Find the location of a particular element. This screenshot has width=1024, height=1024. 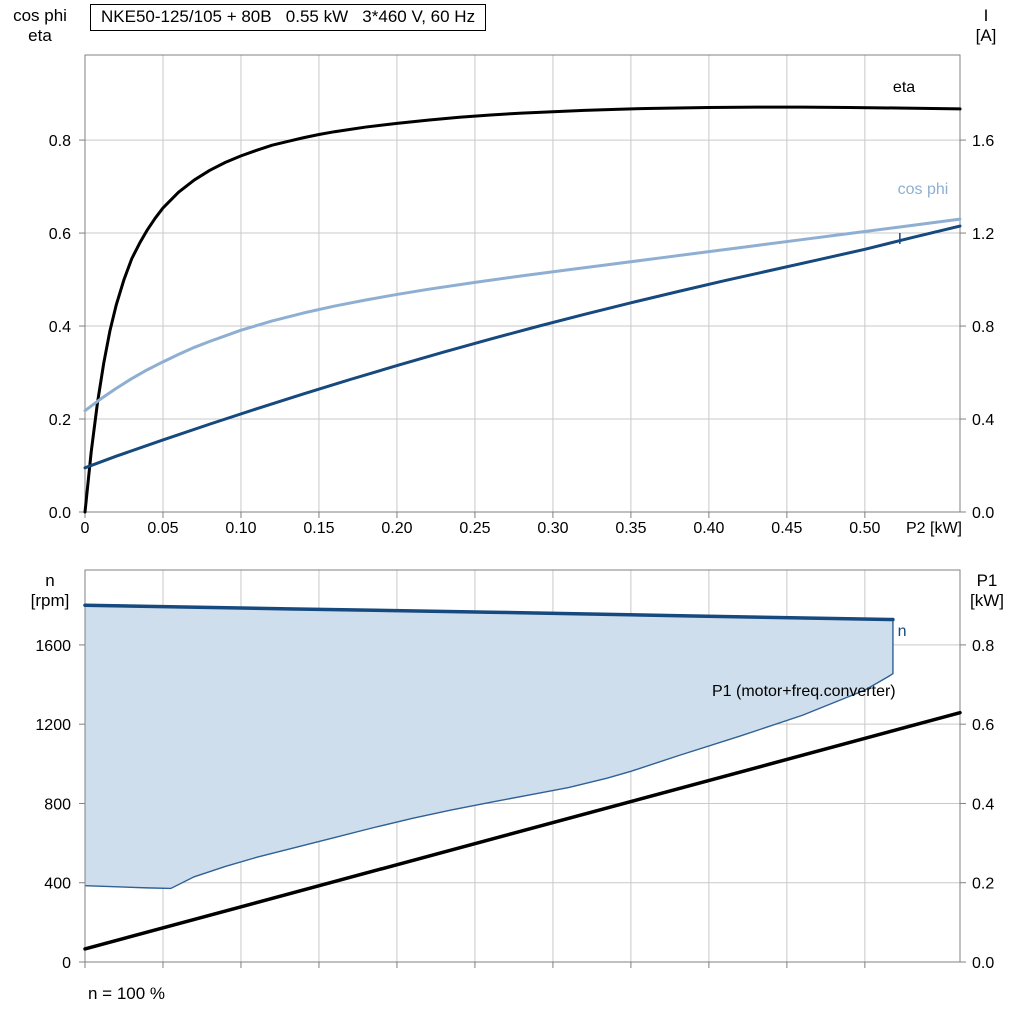

top-x-tick-label: 0.20 is located at coordinates (396, 528).